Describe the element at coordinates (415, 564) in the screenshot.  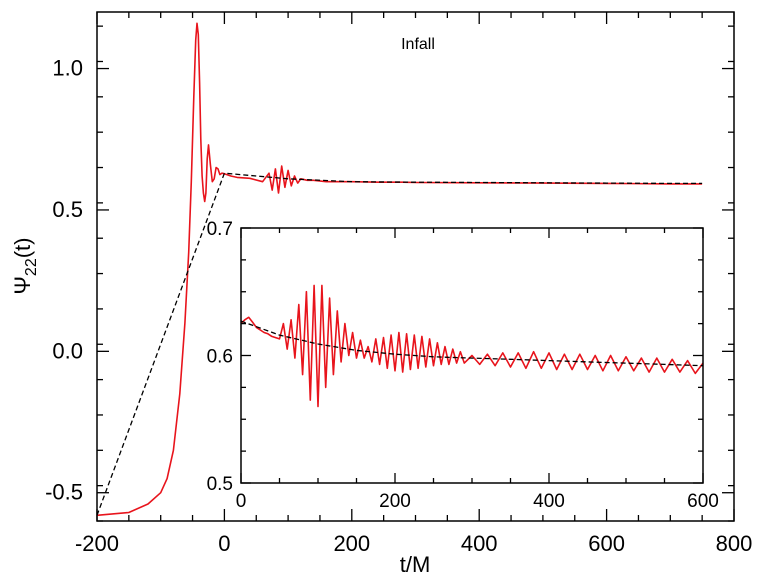
I see `x-axis-title: t/M` at that location.